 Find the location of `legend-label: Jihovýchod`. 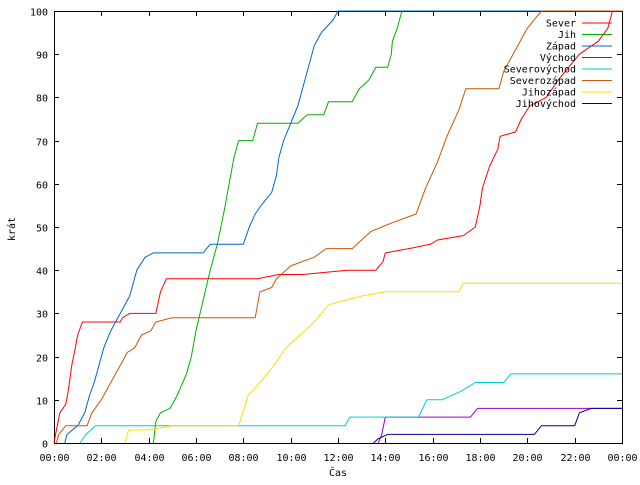

legend-label: Jihovýchod is located at coordinates (546, 104).